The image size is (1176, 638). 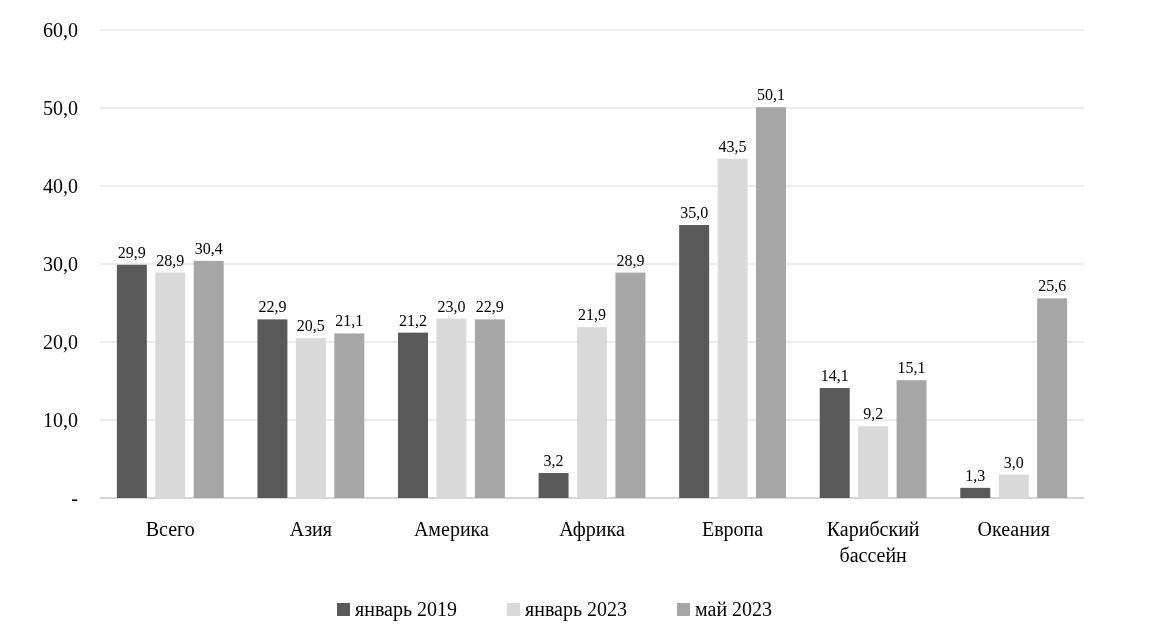 What do you see at coordinates (310, 529) in the screenshot?
I see `x-tick-label: Азия` at bounding box center [310, 529].